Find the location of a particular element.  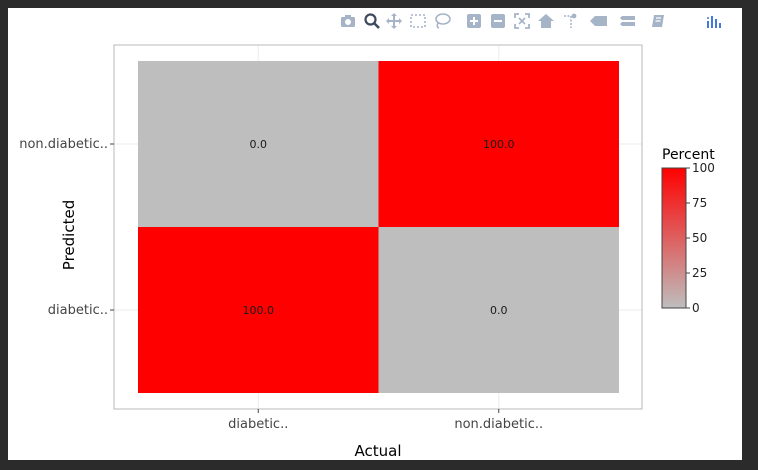

x-tick-label: non.diabetic.. is located at coordinates (498, 424).